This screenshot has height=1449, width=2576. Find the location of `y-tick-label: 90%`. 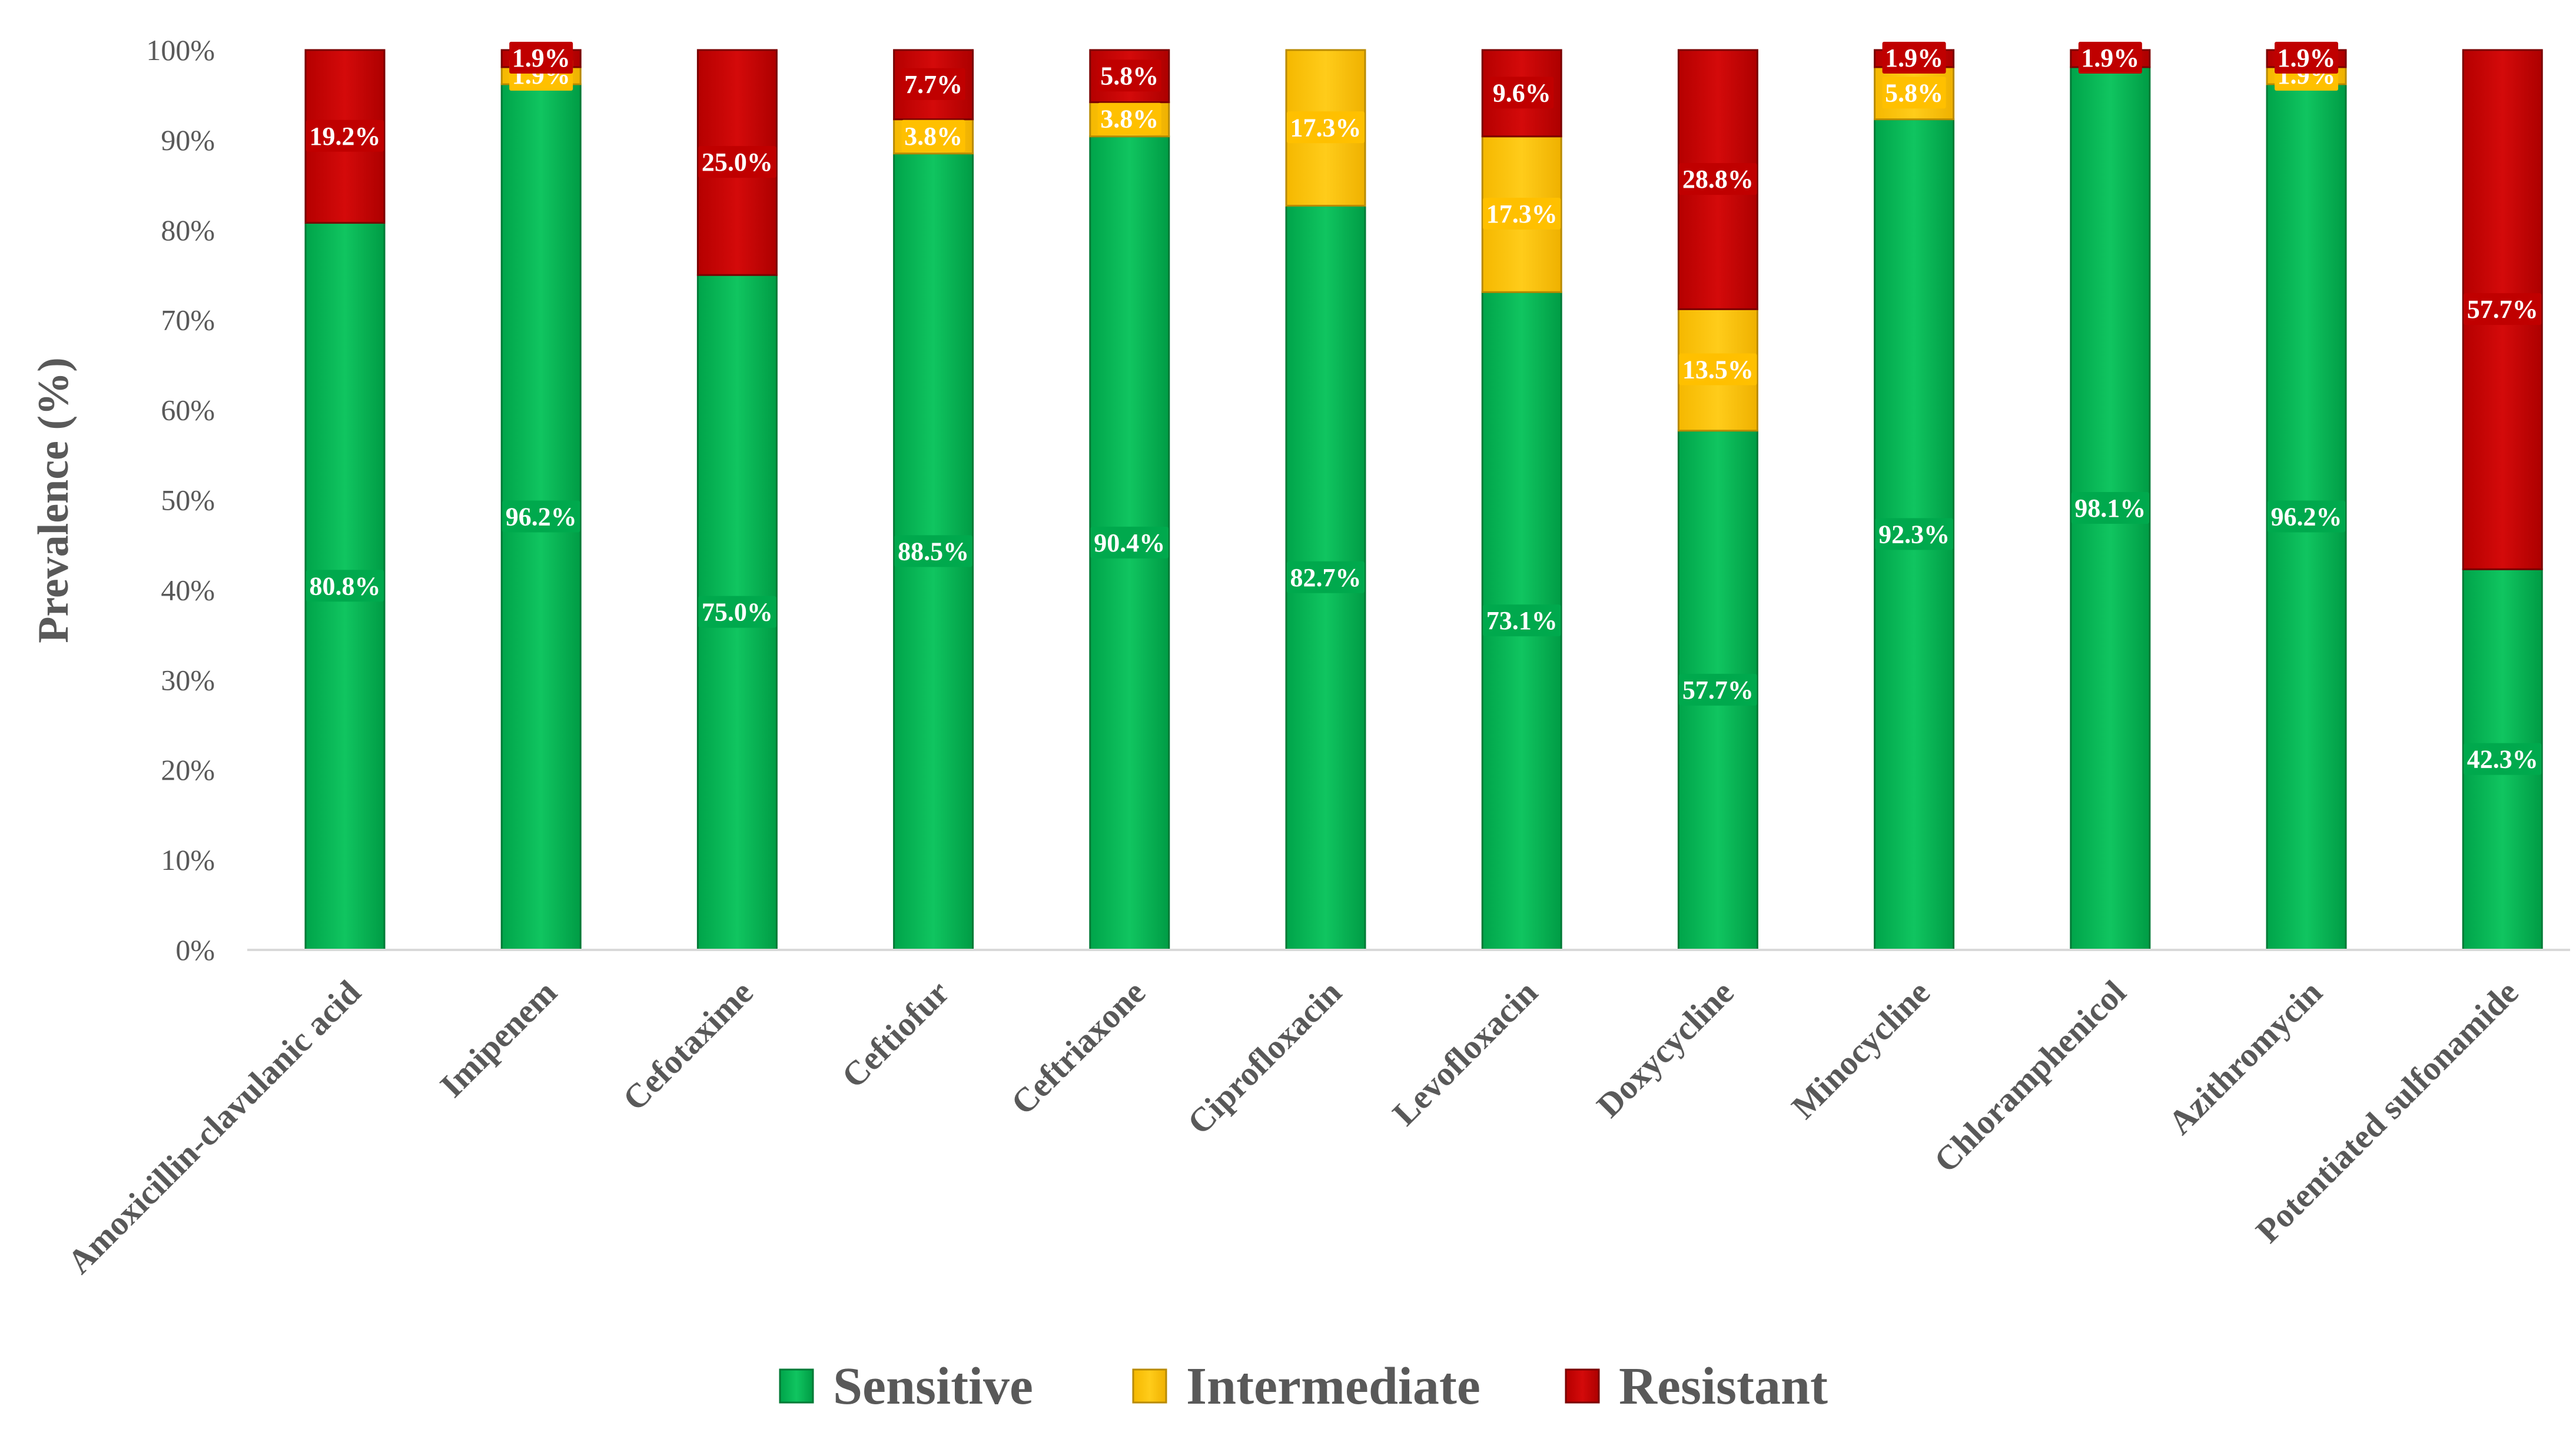

y-tick-label: 90% is located at coordinates (188, 140).